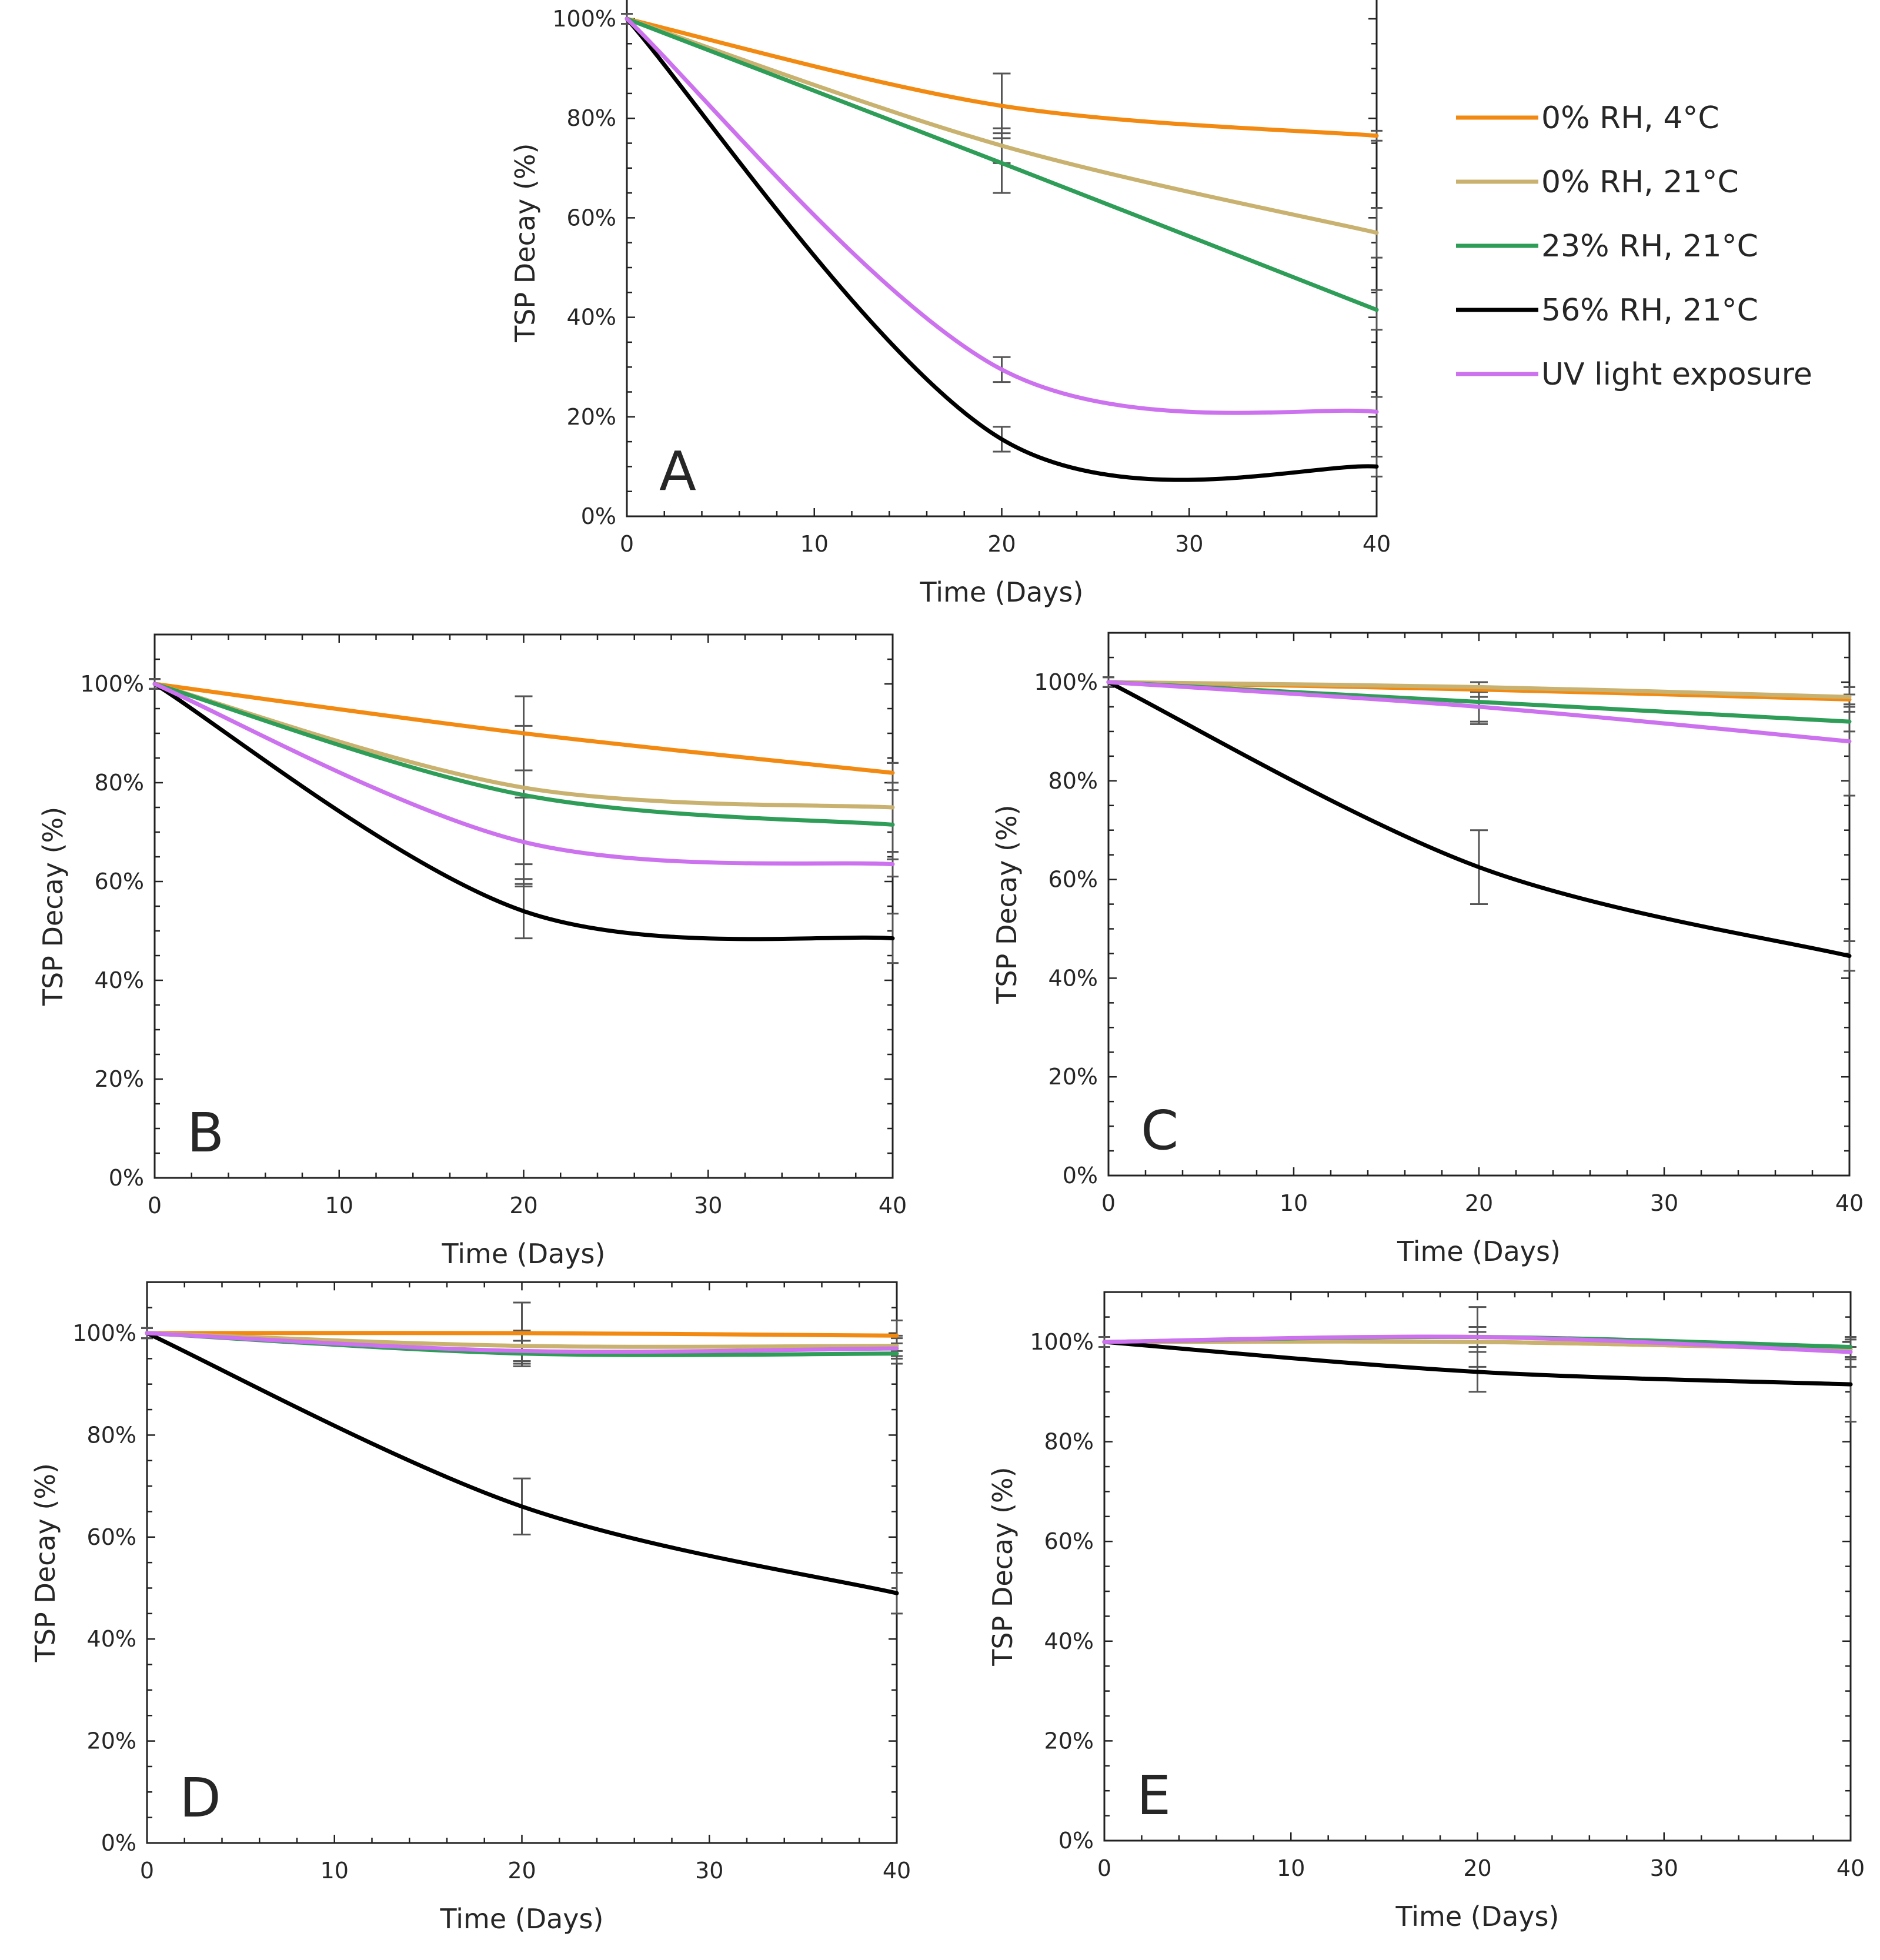  What do you see at coordinates (1677, 374) in the screenshot?
I see `legend-label: UV light exposure` at bounding box center [1677, 374].